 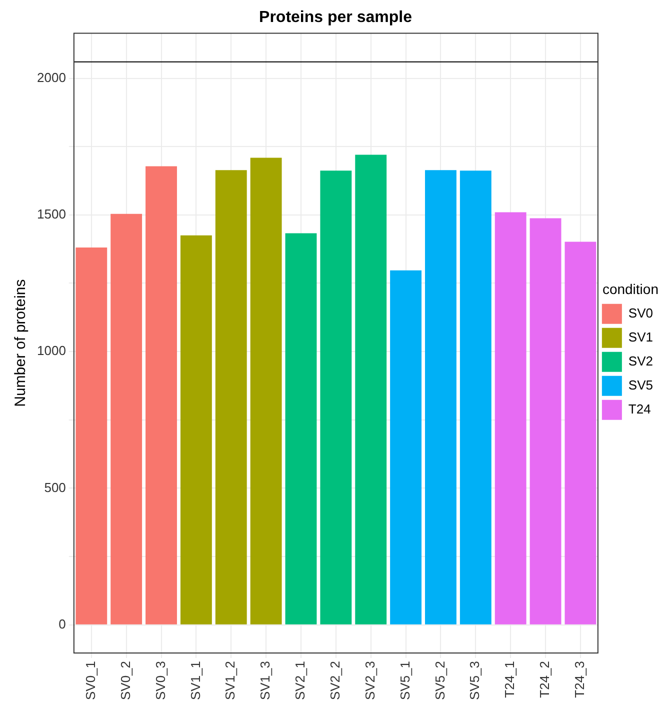 What do you see at coordinates (641, 336) in the screenshot?
I see `legend-label: SV1` at bounding box center [641, 336].